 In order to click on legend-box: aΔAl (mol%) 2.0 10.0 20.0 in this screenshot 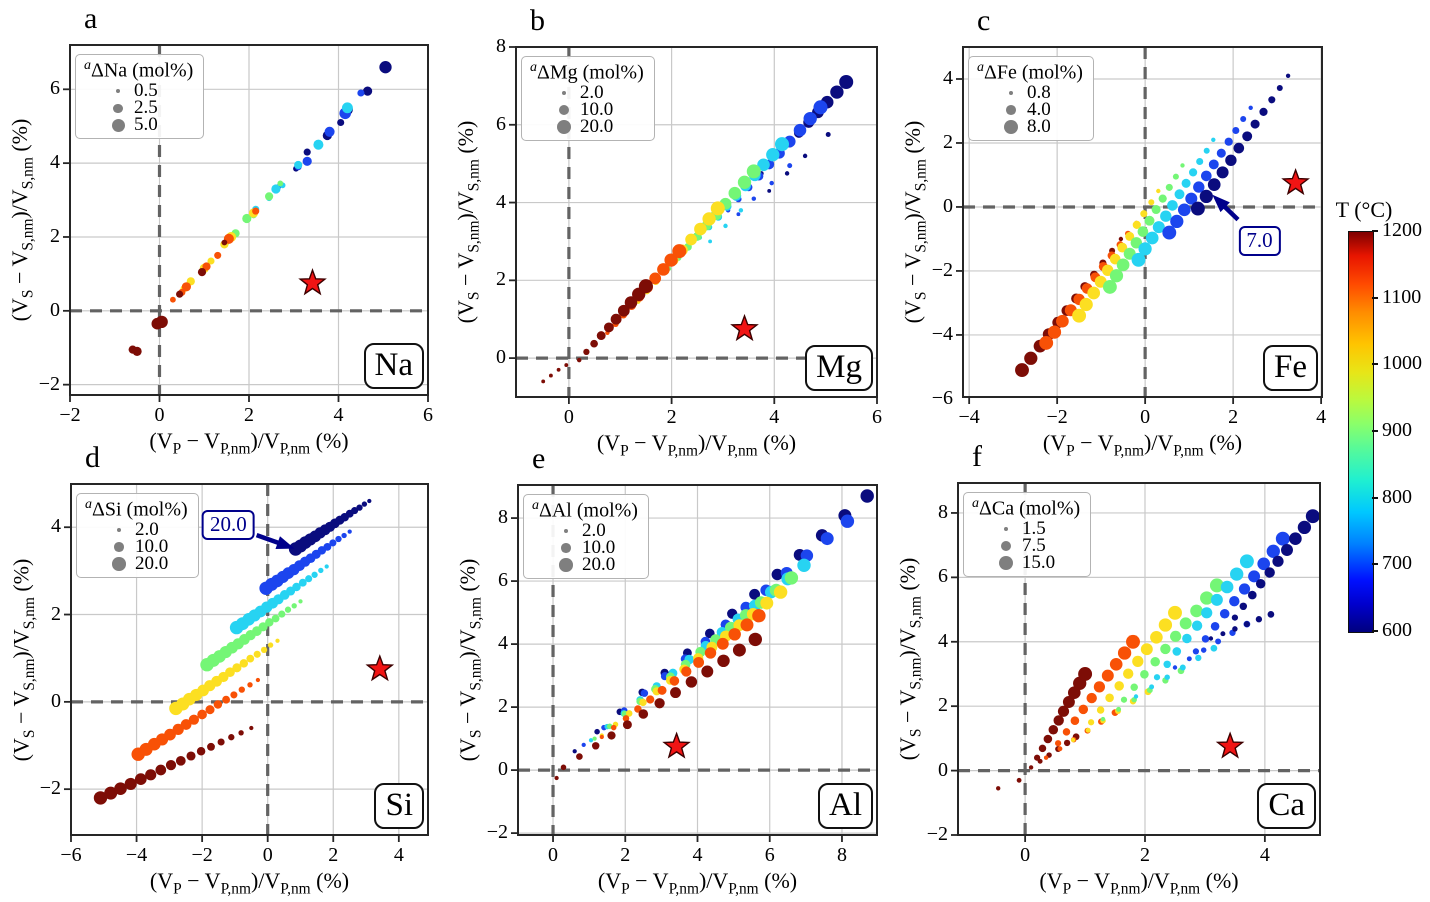, I will do `click(586, 536)`.